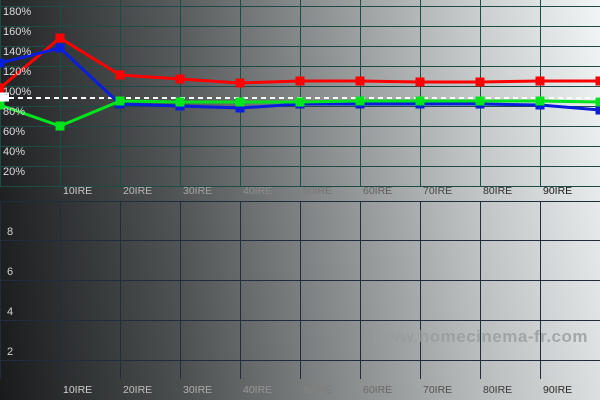 The width and height of the screenshot is (600, 400). What do you see at coordinates (10, 352) in the screenshot?
I see `y-axis-label: 2` at bounding box center [10, 352].